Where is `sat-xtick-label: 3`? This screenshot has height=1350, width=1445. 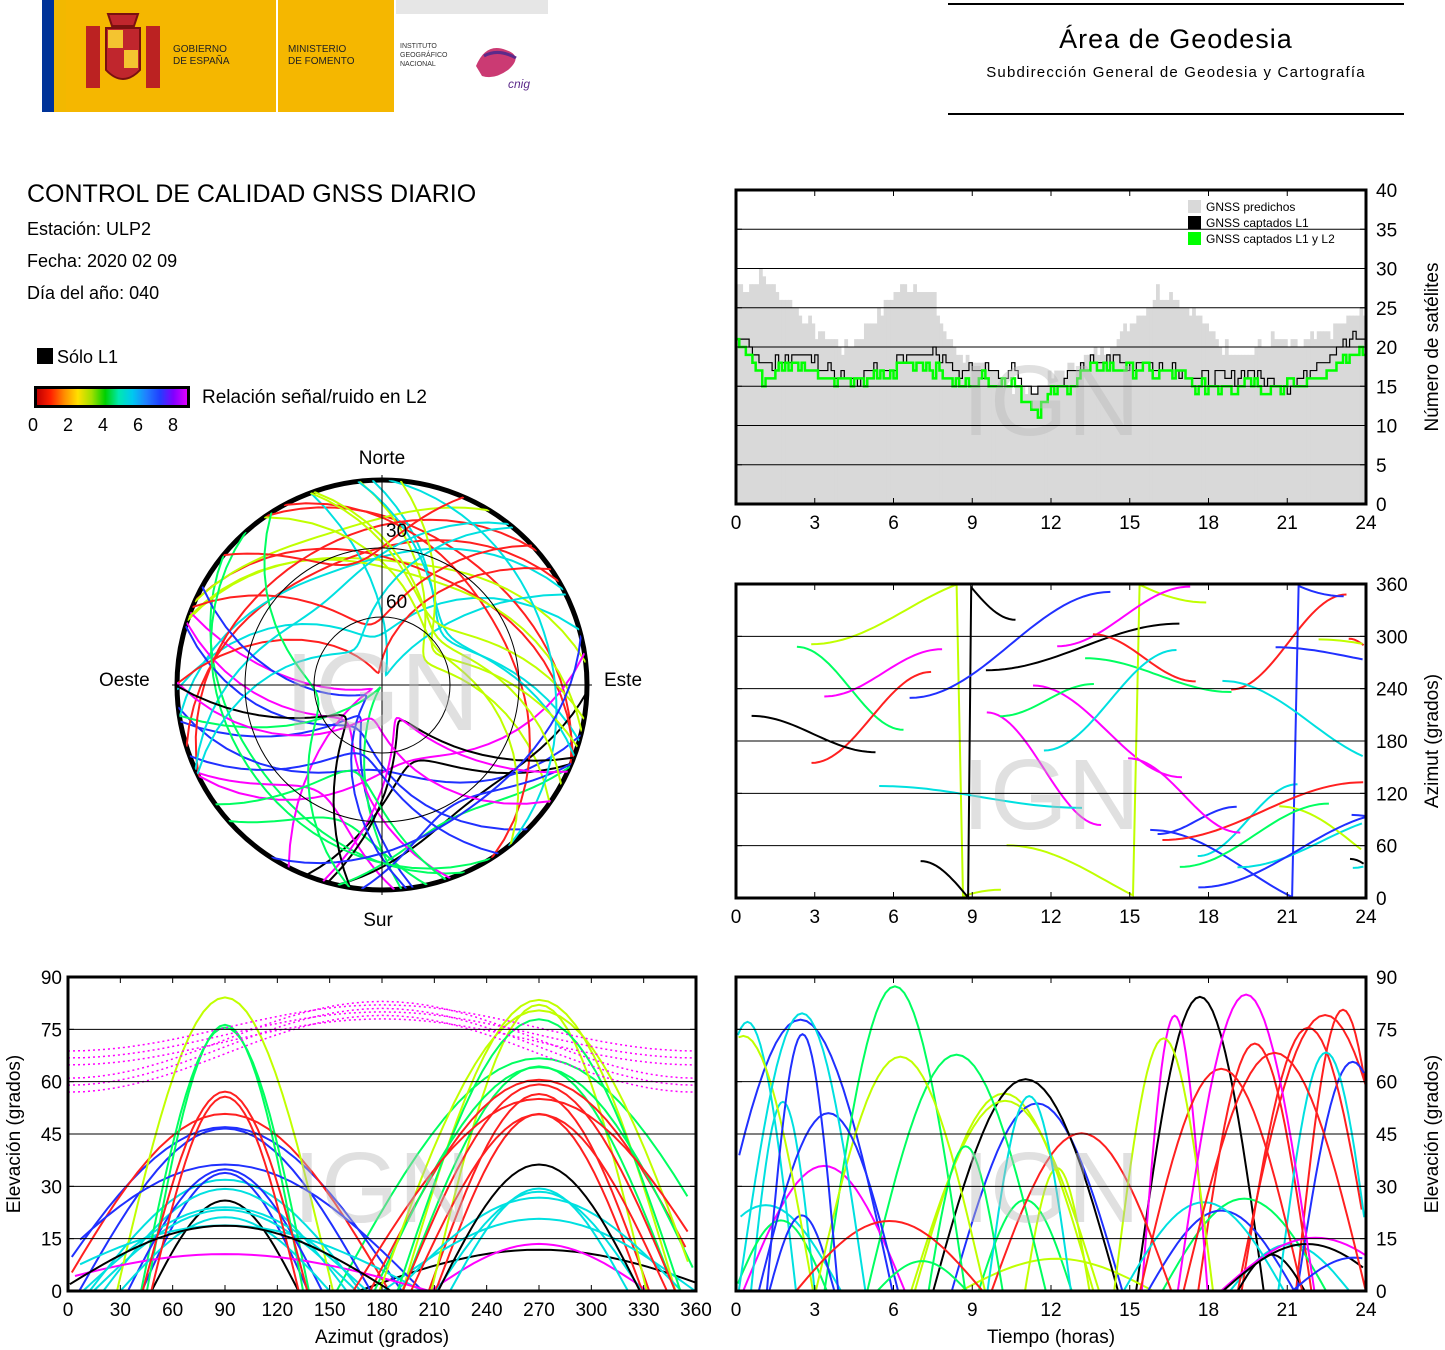
sat-xtick-label: 3 is located at coordinates (814, 523).